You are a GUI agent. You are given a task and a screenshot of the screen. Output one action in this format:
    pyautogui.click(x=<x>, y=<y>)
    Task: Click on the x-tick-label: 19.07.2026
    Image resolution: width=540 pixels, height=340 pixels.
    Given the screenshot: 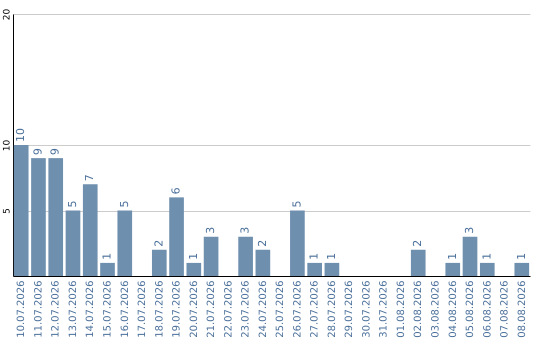 What is the action you would take?
    pyautogui.click(x=177, y=309)
    